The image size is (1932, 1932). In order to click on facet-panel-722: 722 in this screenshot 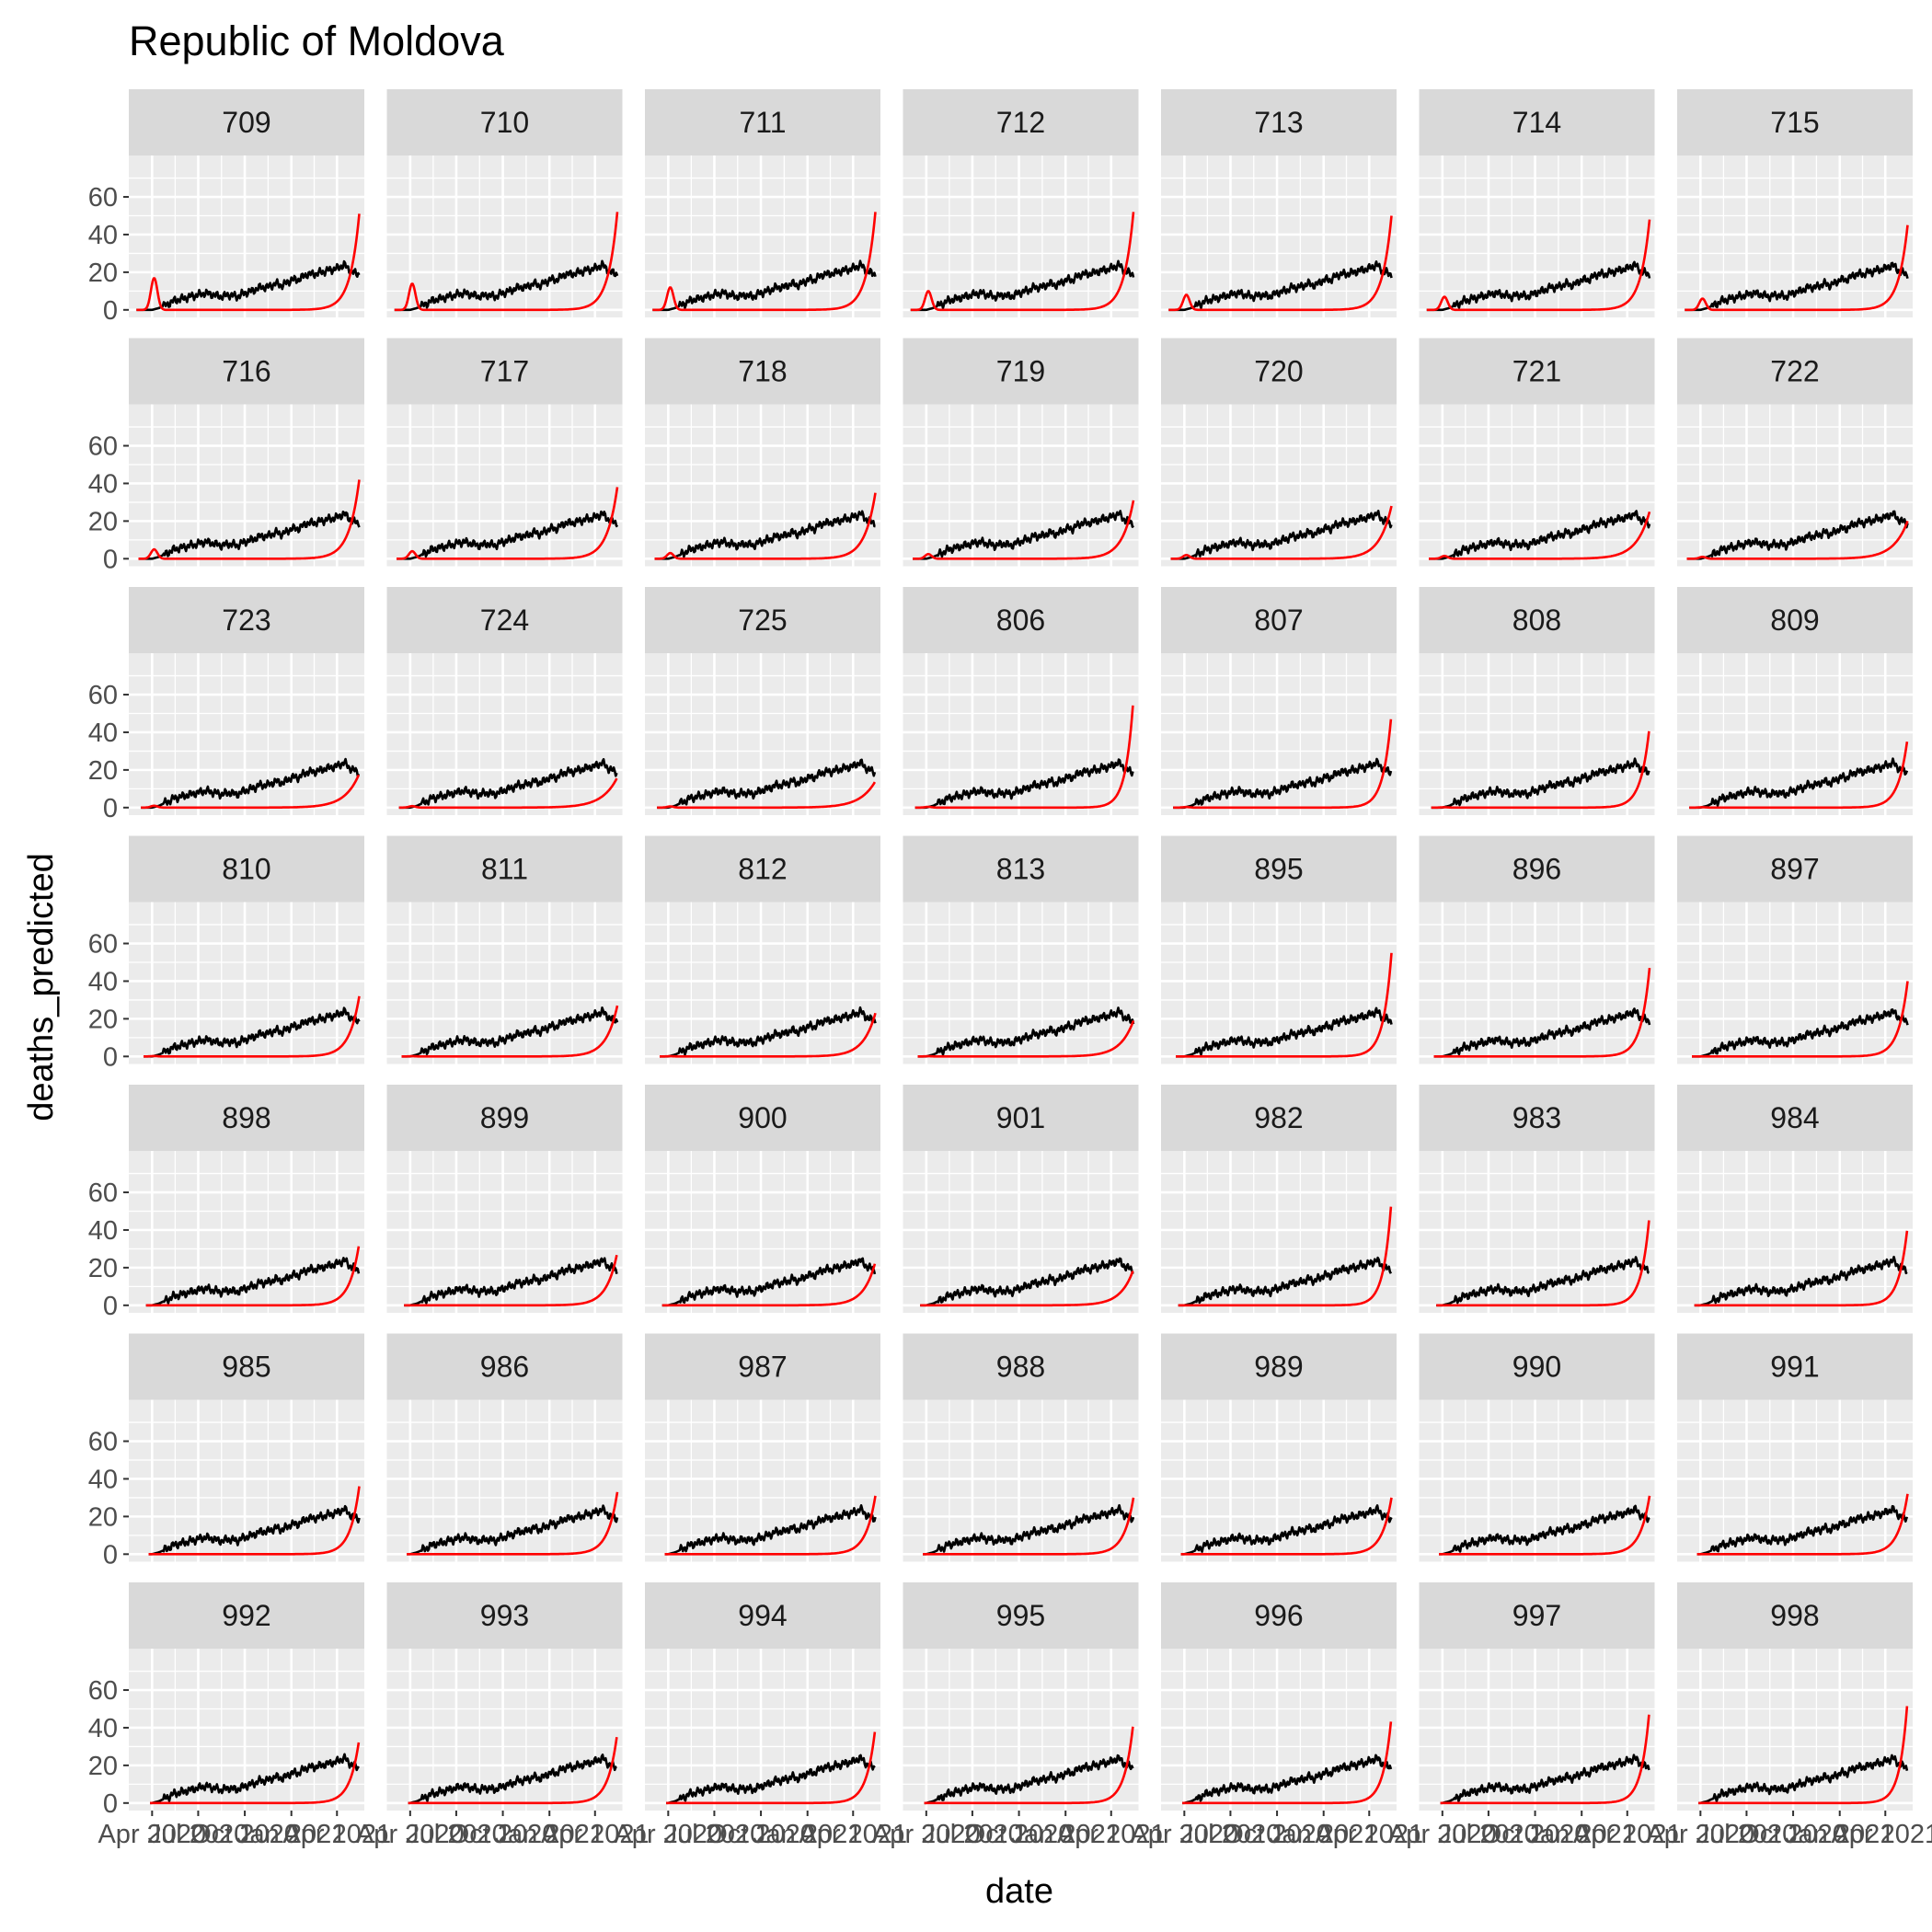, I will do `click(1795, 452)`.